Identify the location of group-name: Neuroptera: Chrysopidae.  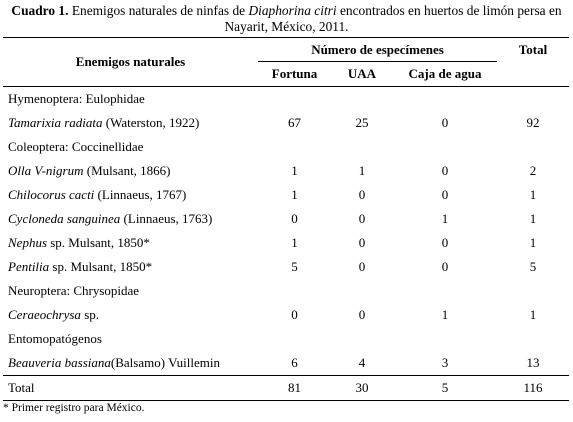
(74, 290).